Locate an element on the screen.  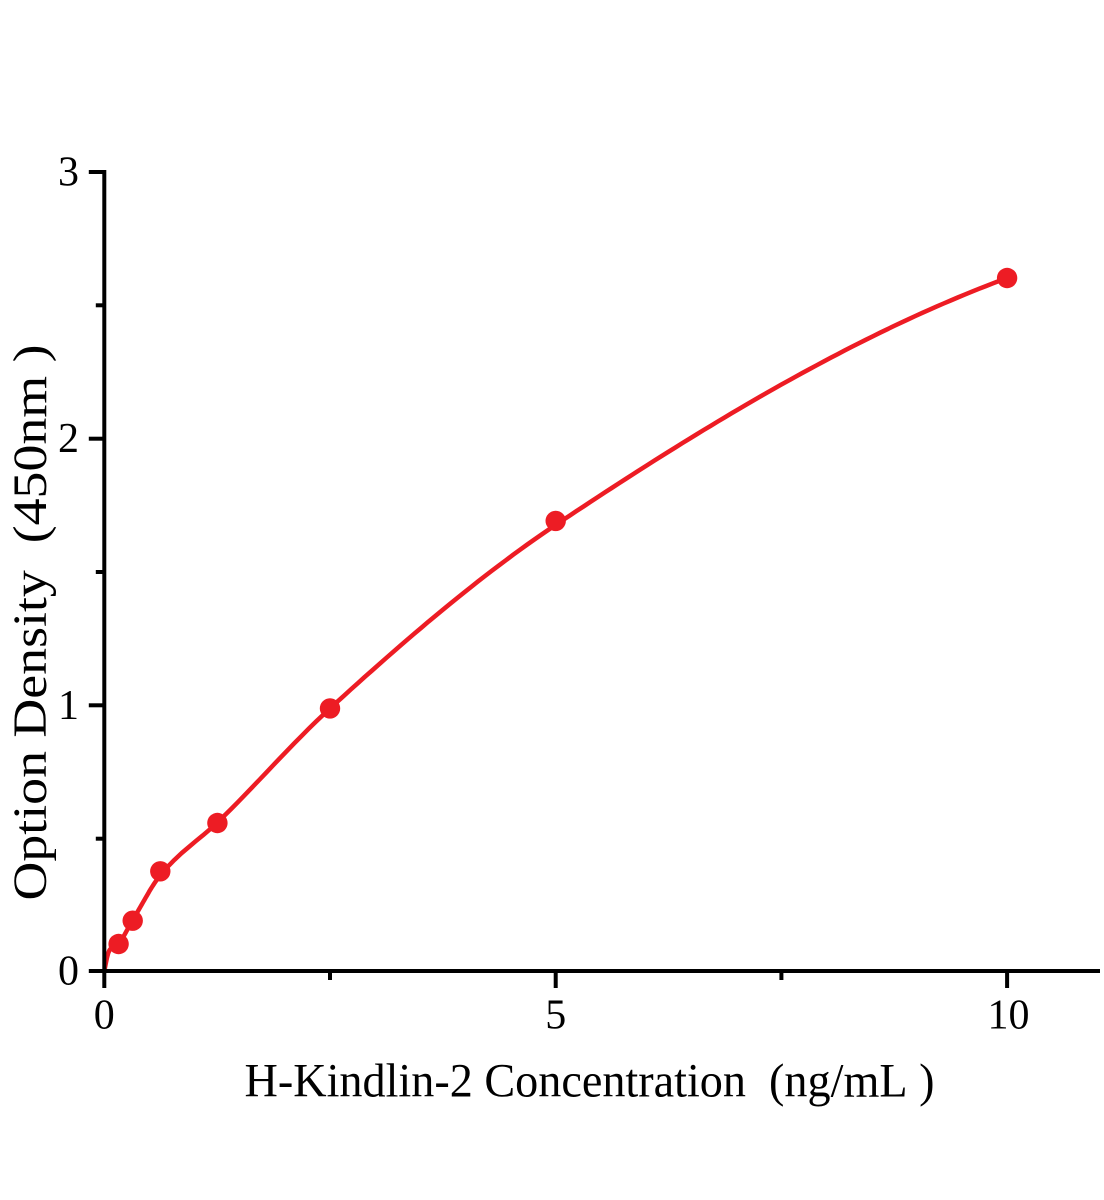
svg-text: 2 is located at coordinates (68, 439).